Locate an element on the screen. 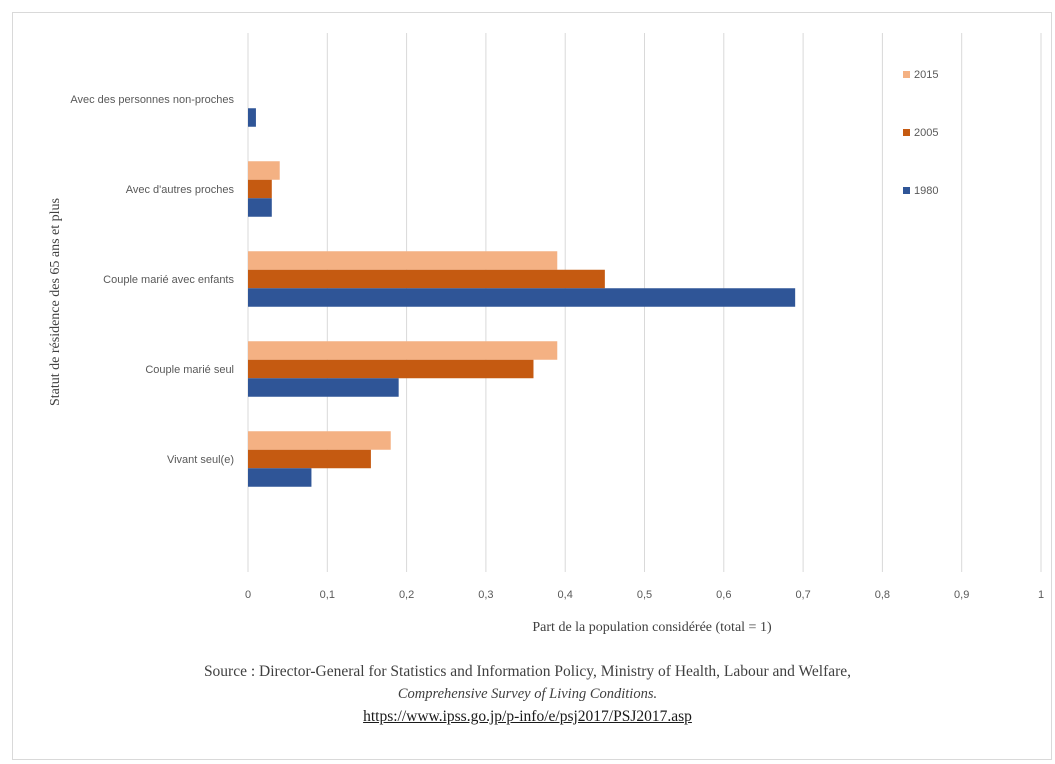  legend-label: 1980 is located at coordinates (926, 191).